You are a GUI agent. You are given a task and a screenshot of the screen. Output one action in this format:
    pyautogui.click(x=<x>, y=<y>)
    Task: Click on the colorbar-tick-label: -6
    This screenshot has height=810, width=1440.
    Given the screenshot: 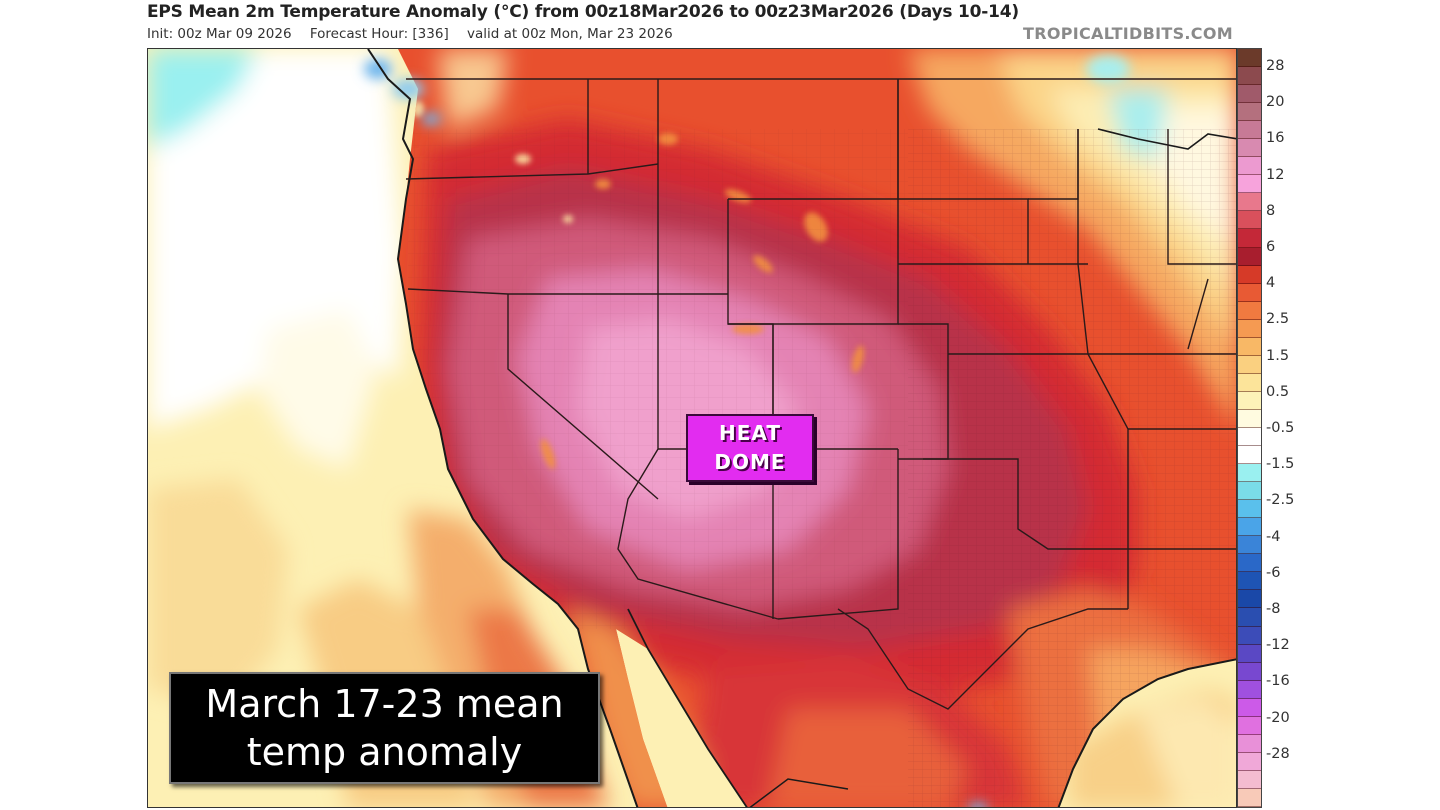 What is the action you would take?
    pyautogui.click(x=1273, y=572)
    